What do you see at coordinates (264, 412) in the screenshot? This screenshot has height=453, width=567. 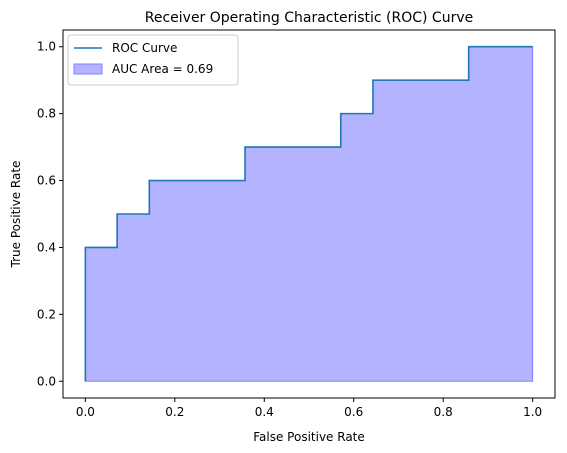 I see `x-tick-label: 0.4` at bounding box center [264, 412].